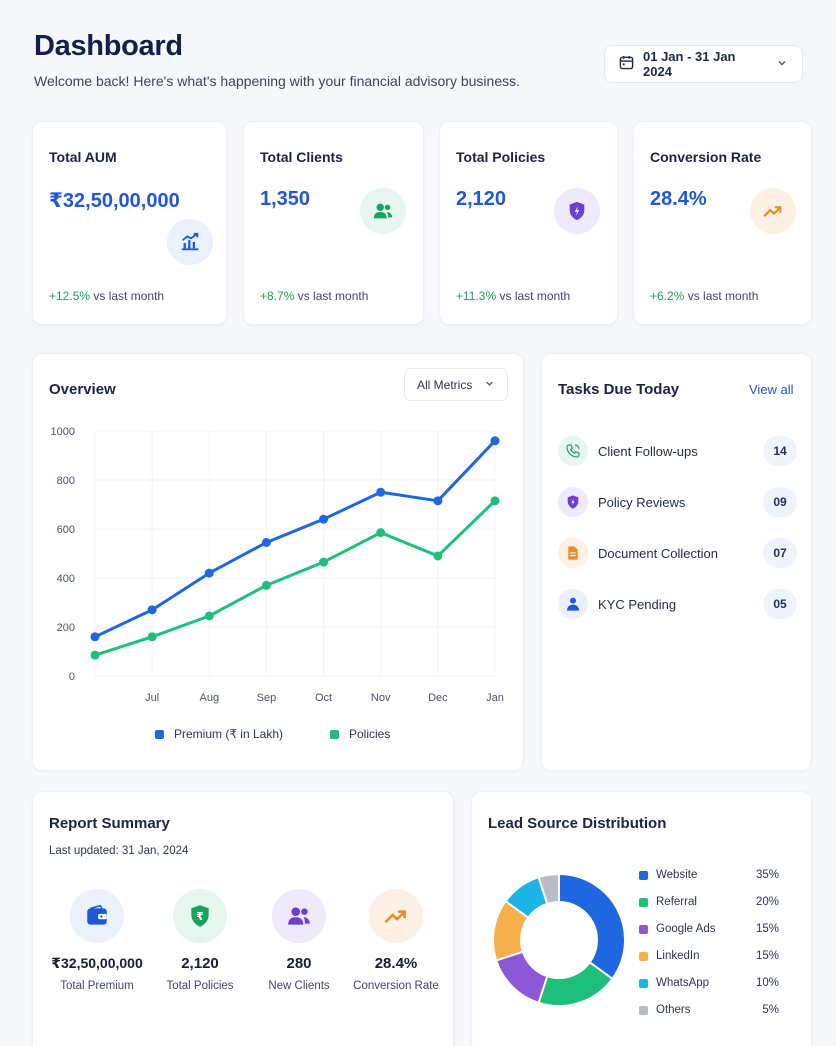  I want to click on date-range-label: 01 Jan - 31 Jan 2024, so click(689, 64).